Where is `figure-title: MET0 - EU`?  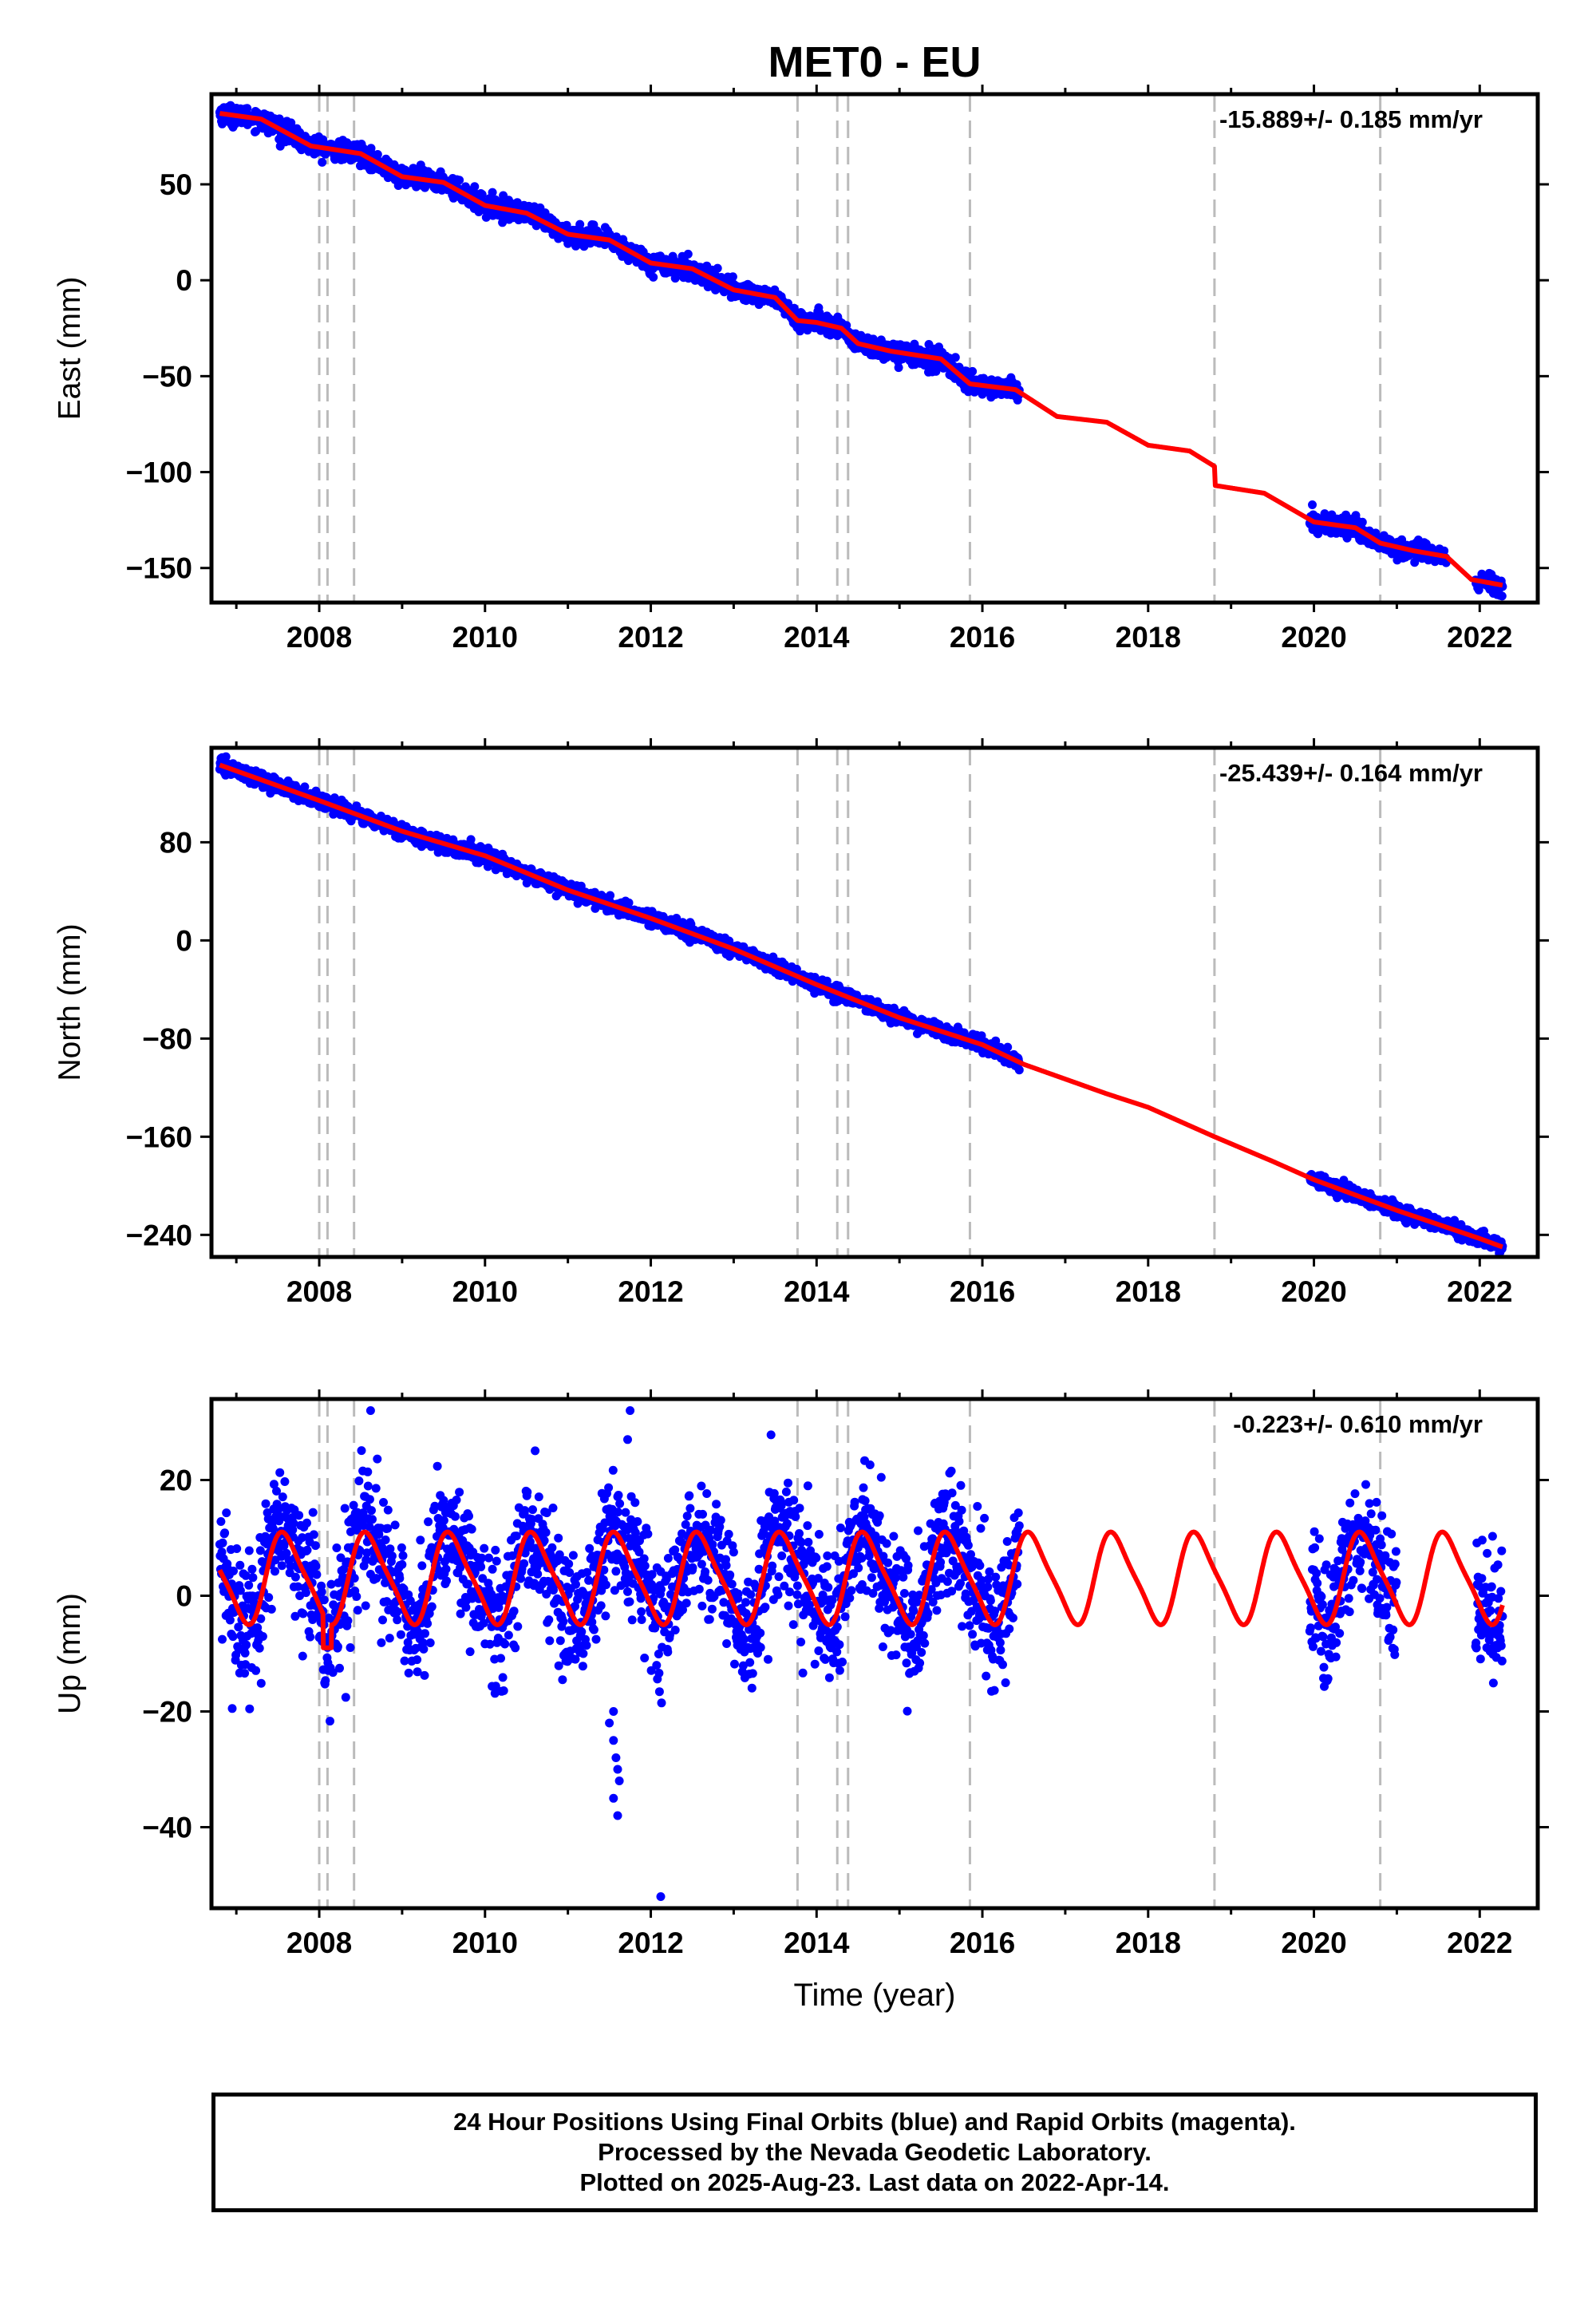 figure-title: MET0 - EU is located at coordinates (874, 62).